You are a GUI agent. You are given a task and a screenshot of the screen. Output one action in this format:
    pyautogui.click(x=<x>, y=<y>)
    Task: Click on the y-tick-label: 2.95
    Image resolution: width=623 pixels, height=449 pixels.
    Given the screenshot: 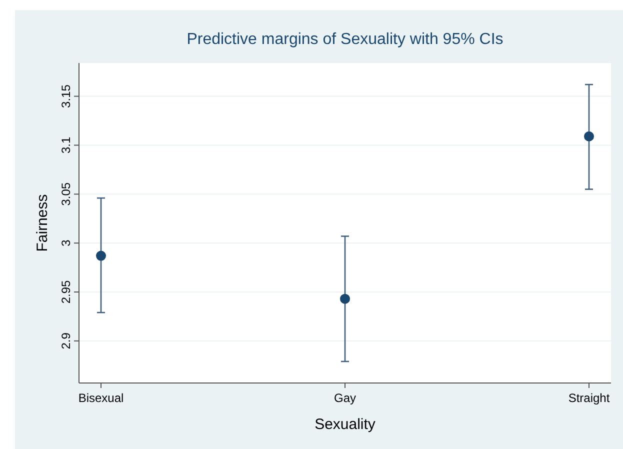 What is the action you would take?
    pyautogui.click(x=66, y=292)
    